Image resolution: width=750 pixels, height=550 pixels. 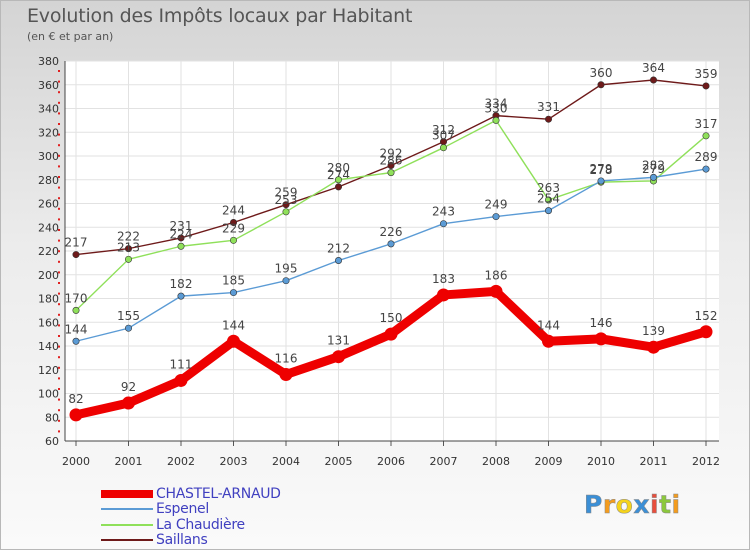 I want to click on data-label: 82, so click(x=75, y=399).